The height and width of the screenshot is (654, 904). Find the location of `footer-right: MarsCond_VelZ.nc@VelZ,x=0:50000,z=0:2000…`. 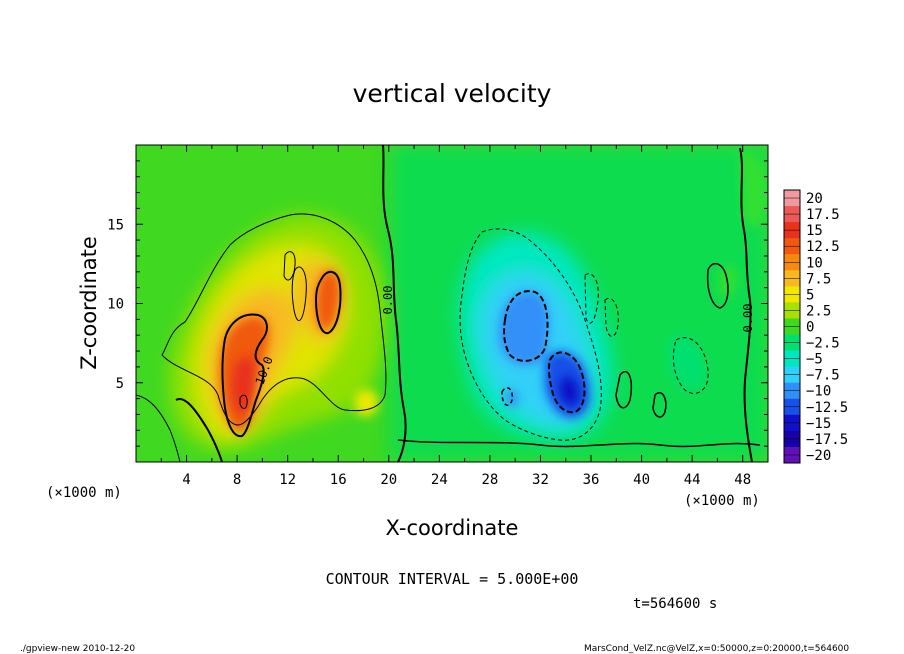

footer-right: MarsCond_VelZ.nc@VelZ,x=0:50000,z=0:2000… is located at coordinates (716, 649).